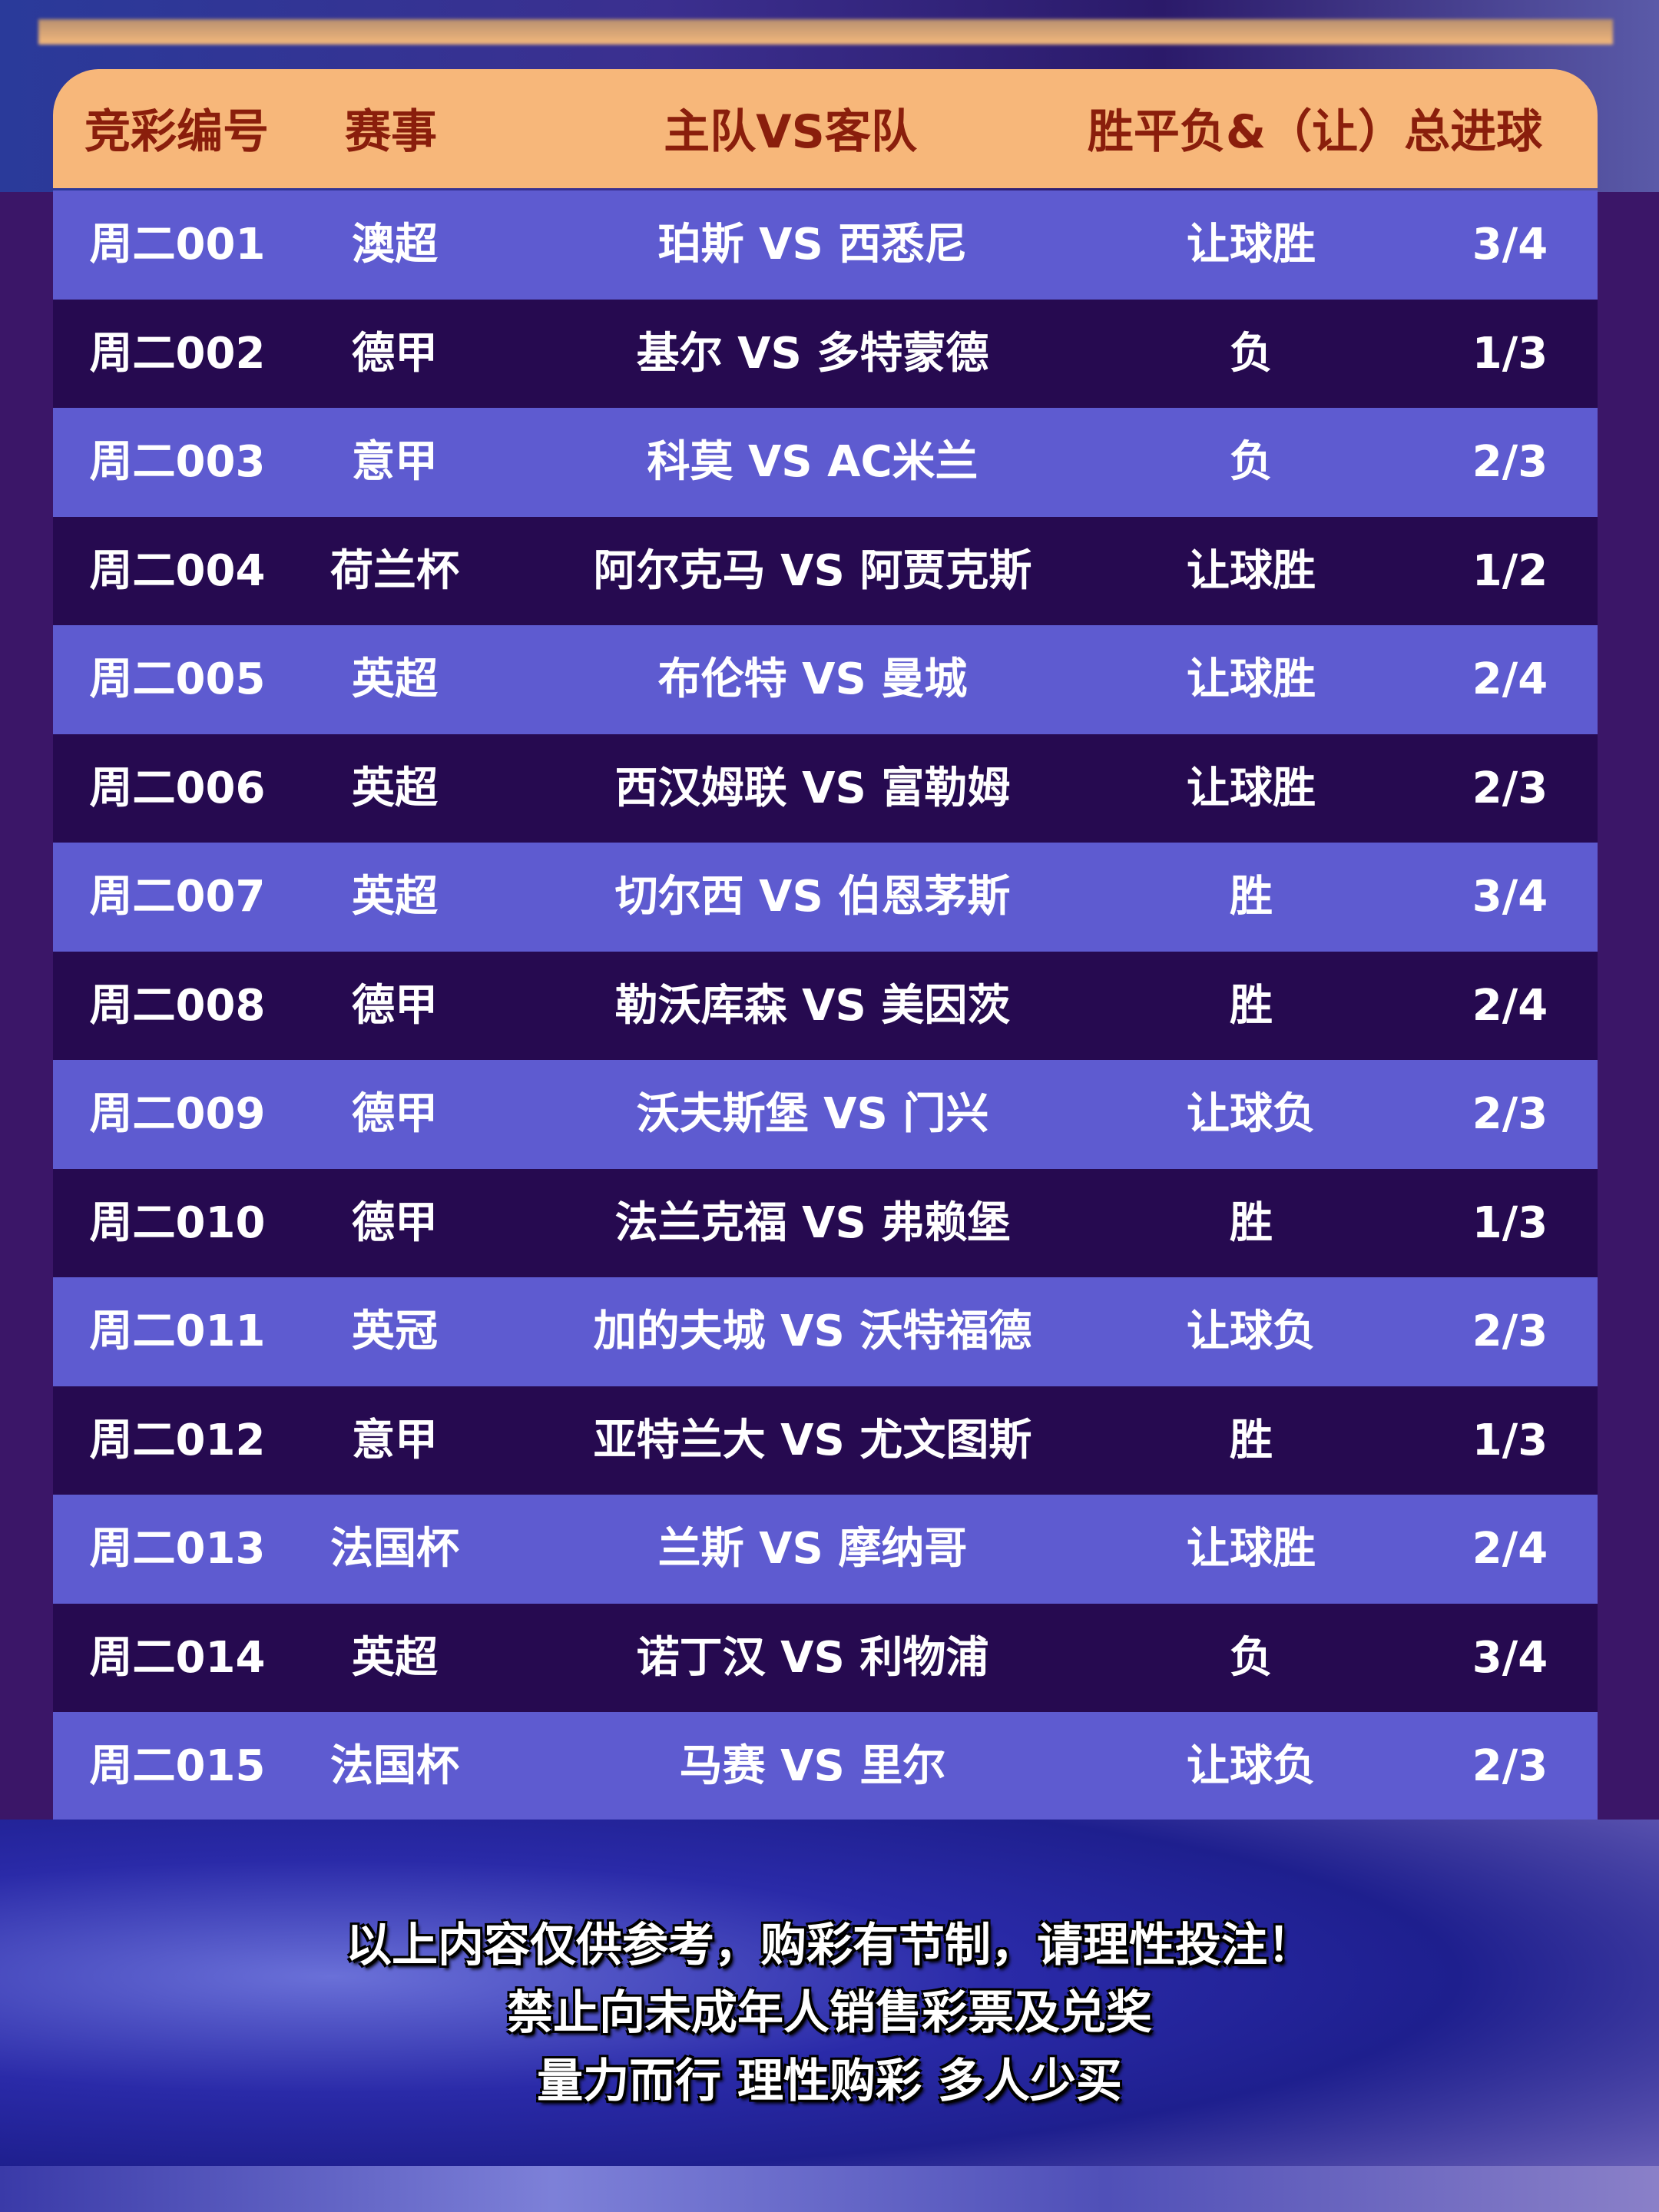 The width and height of the screenshot is (1659, 2212). Describe the element at coordinates (178, 571) in the screenshot. I see `cell-match-id: 周二004` at that location.